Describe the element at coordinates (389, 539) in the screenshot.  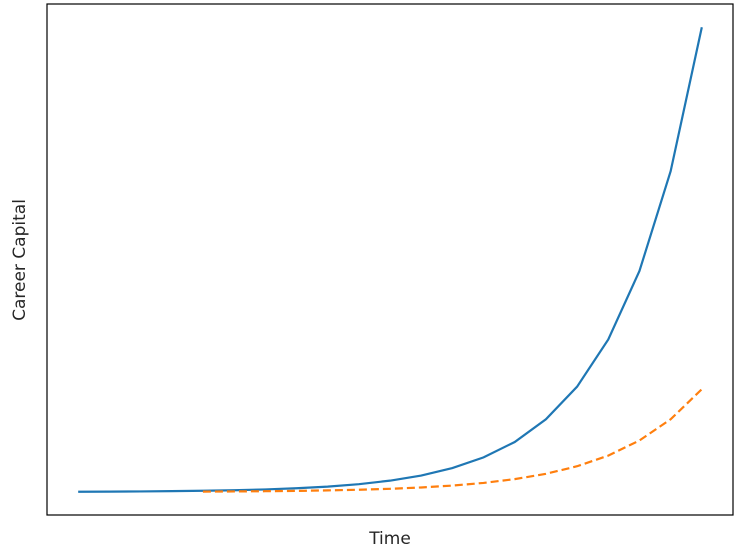
I see `x-axis-label: Time` at that location.